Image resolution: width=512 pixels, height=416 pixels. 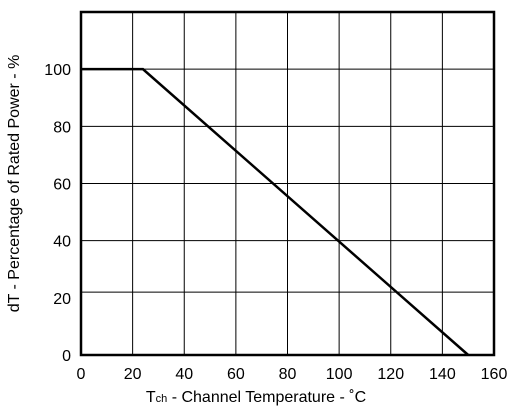 I want to click on x-tick-label: 120, so click(x=390, y=374).